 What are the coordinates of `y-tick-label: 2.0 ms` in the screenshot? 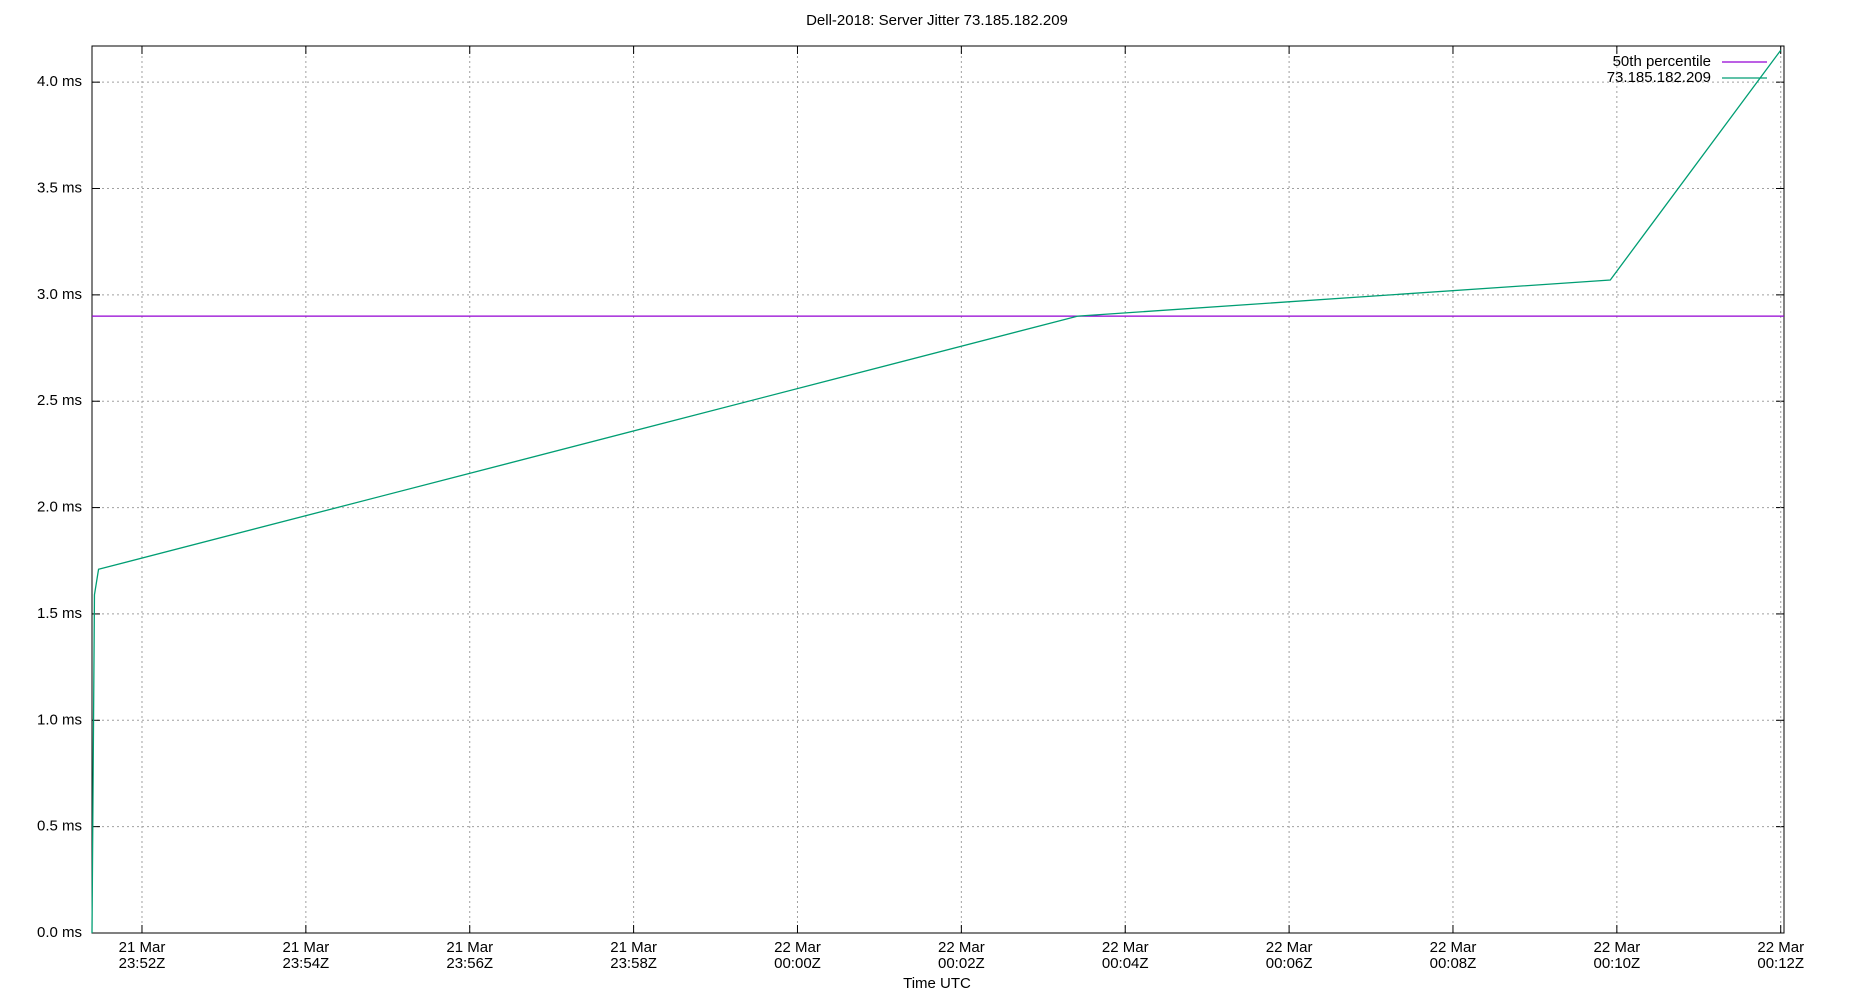 It's located at (59, 507).